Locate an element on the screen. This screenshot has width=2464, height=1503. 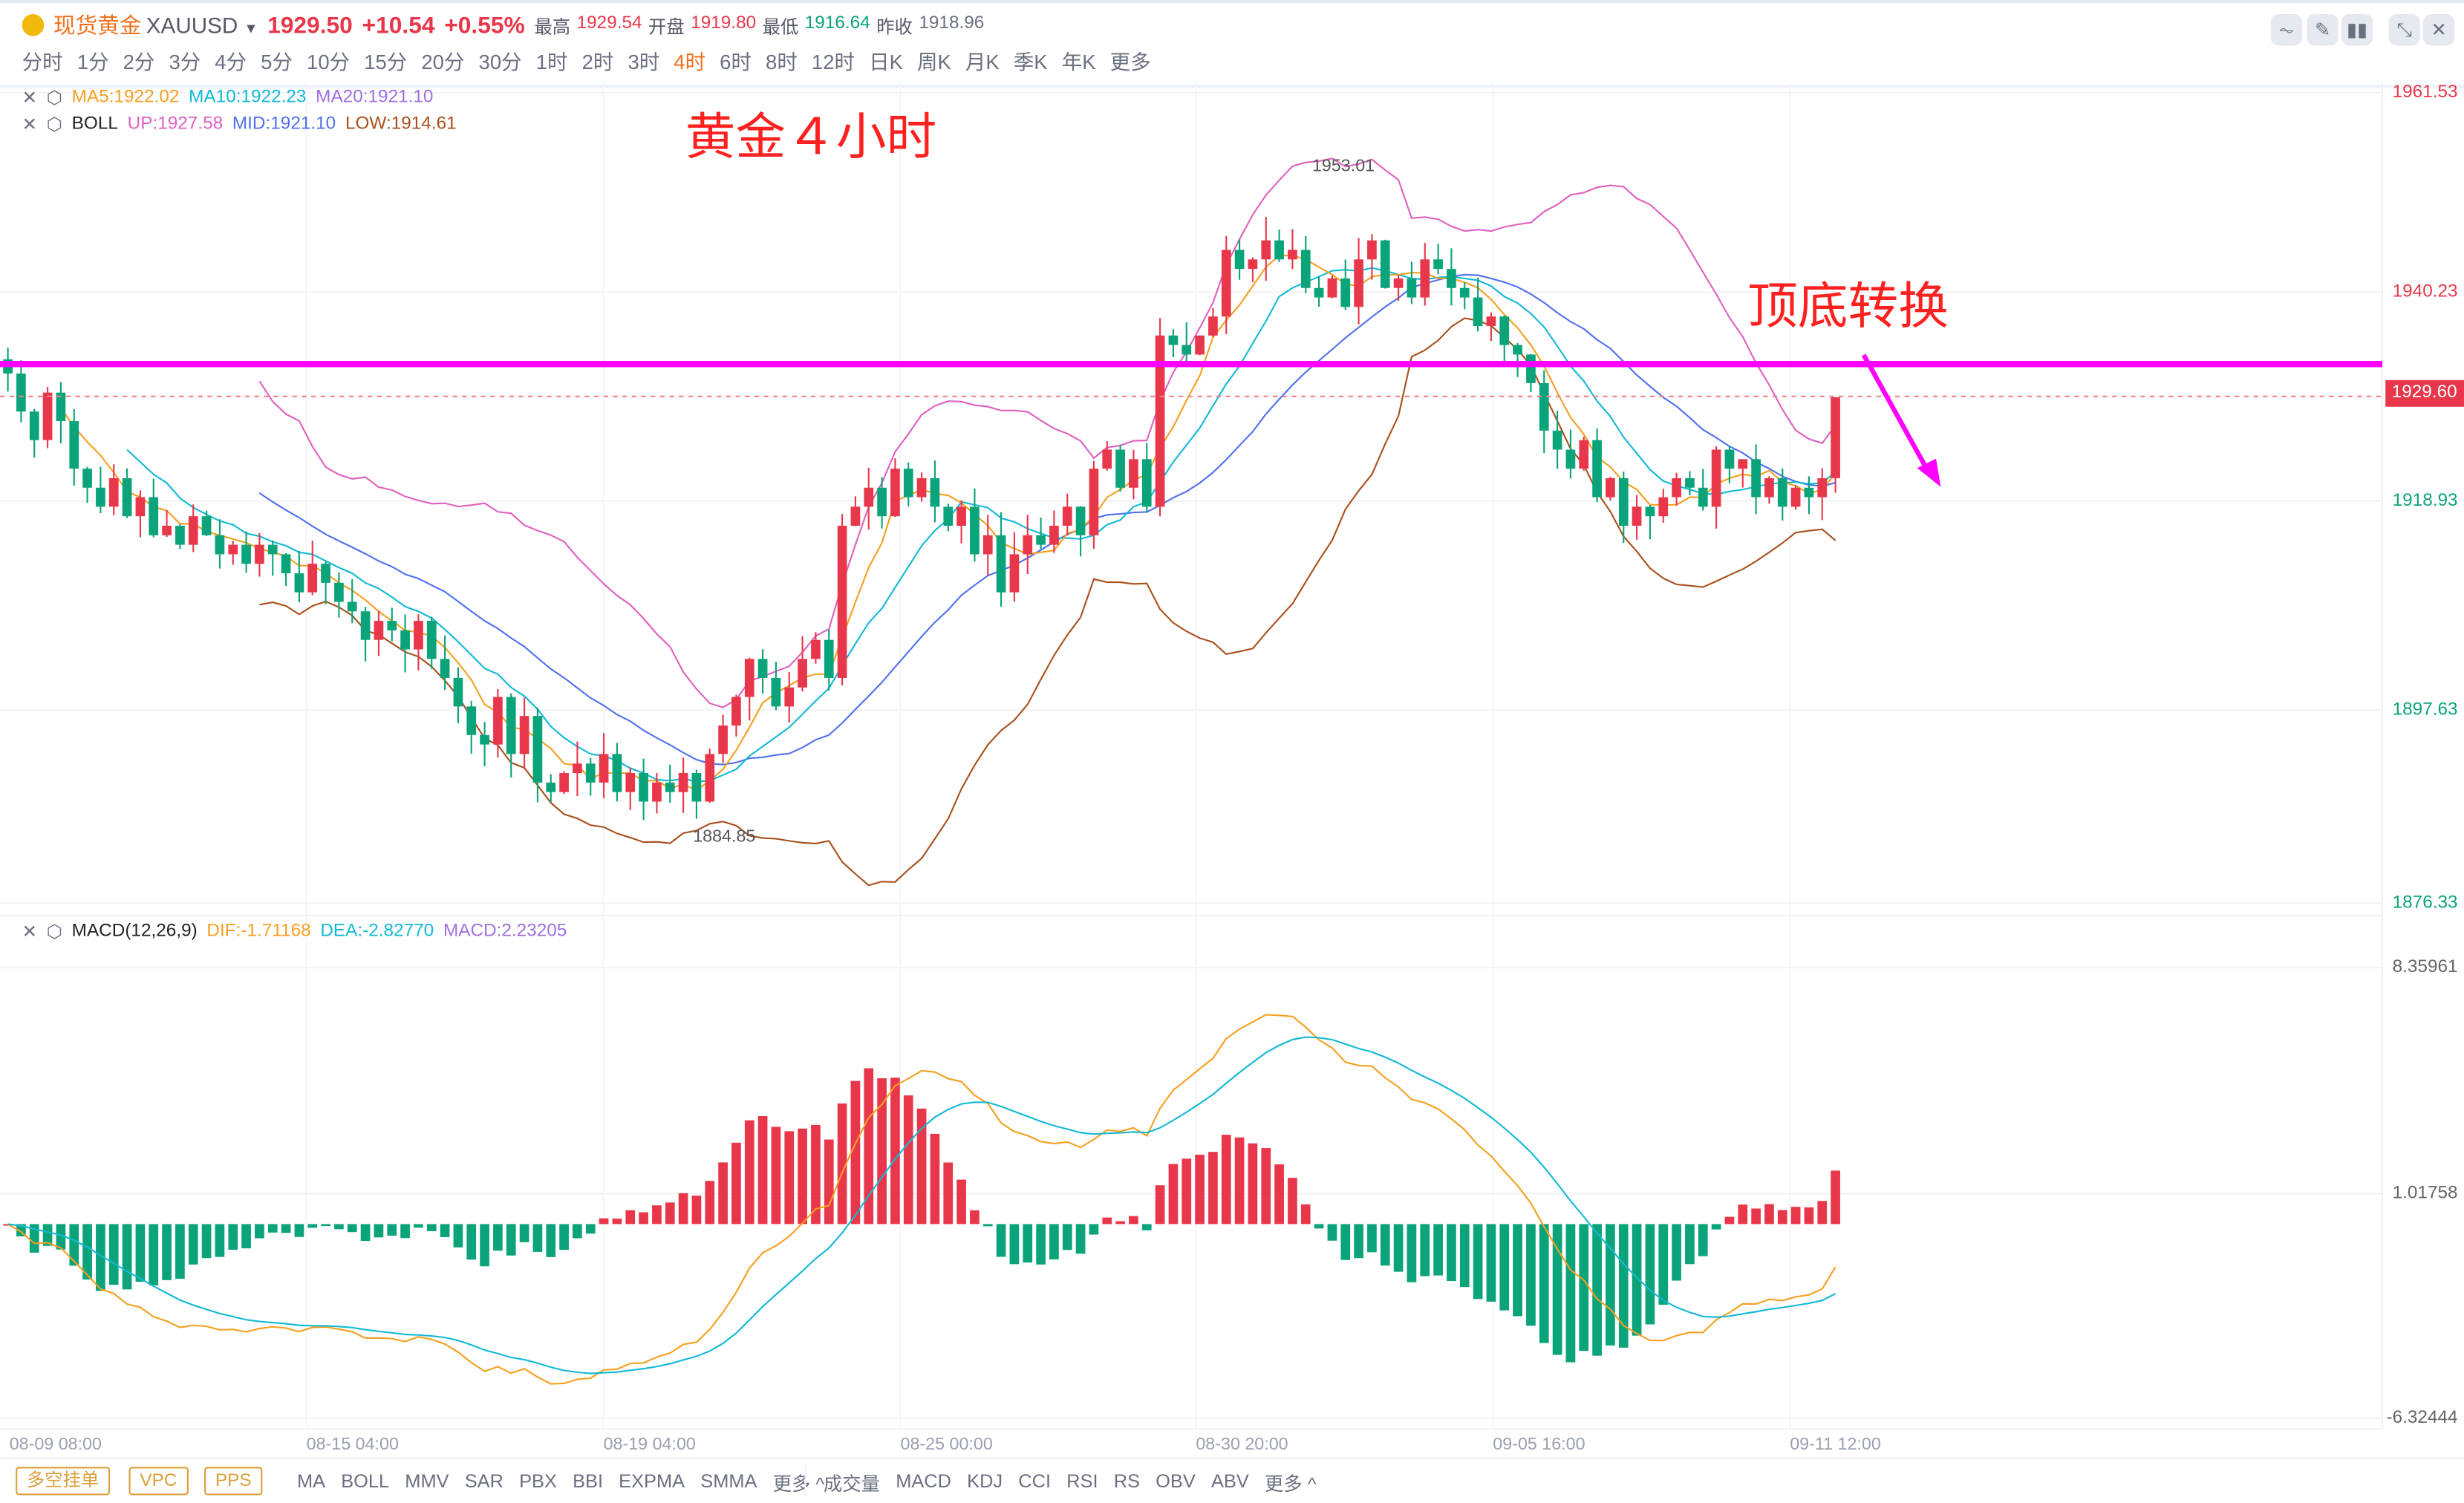
sub-indicator-tab: 更多 ^ is located at coordinates (1290, 1484).